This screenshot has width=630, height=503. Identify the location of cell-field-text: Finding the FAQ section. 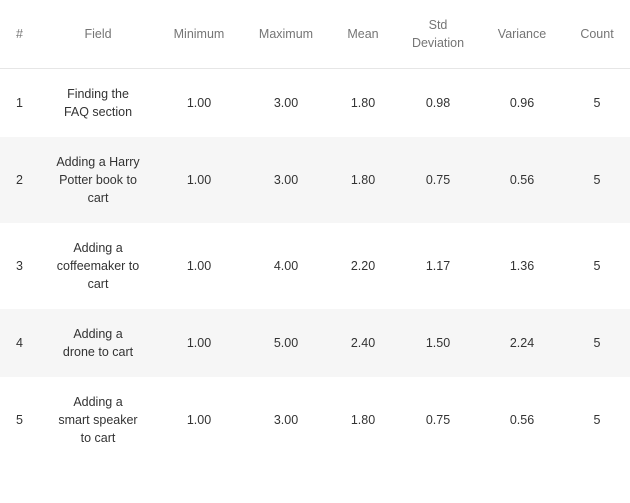
(98, 103).